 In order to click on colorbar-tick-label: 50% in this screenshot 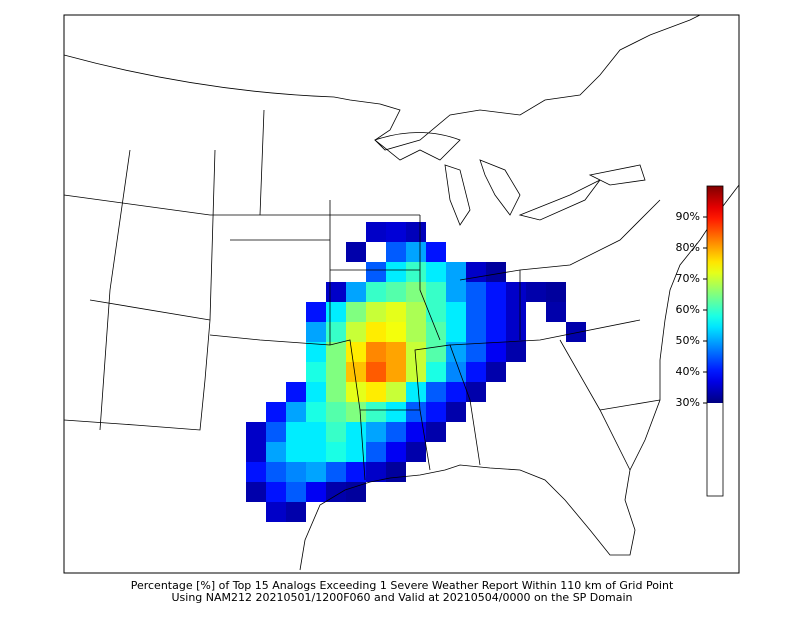, I will do `click(688, 340)`.